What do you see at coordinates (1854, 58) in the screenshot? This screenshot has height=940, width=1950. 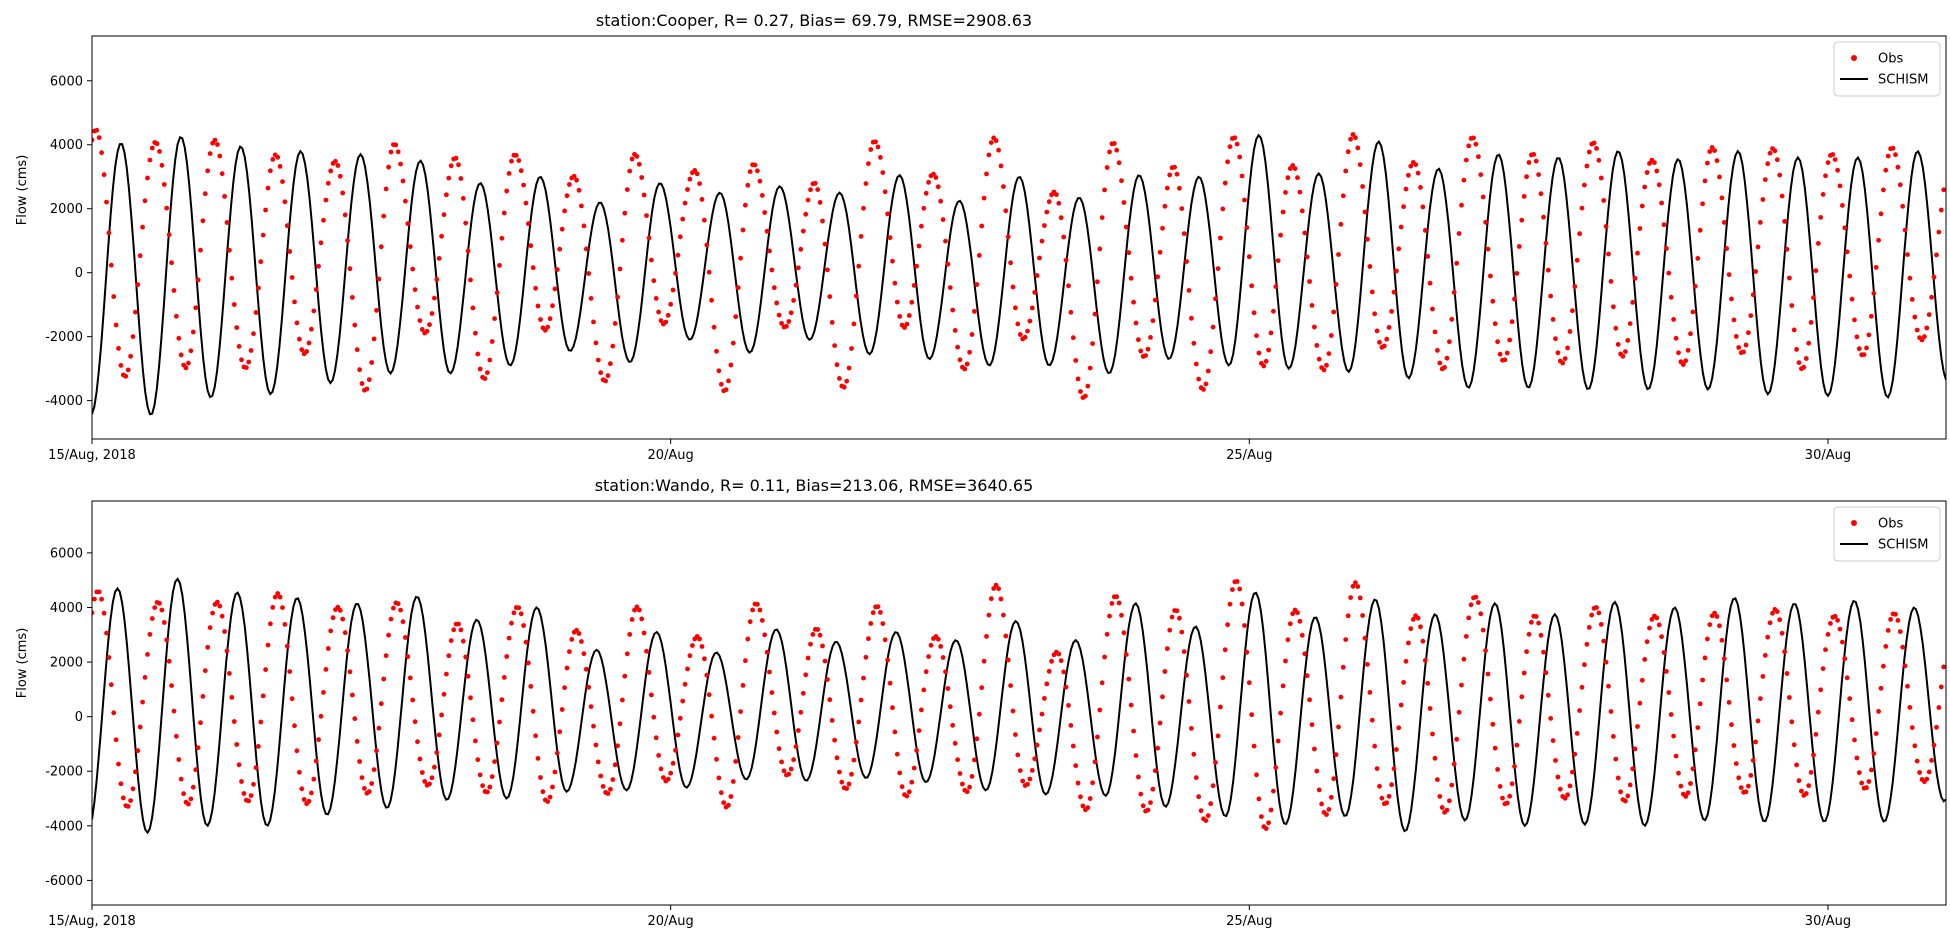 I see `cooper-legend-obs-marker` at bounding box center [1854, 58].